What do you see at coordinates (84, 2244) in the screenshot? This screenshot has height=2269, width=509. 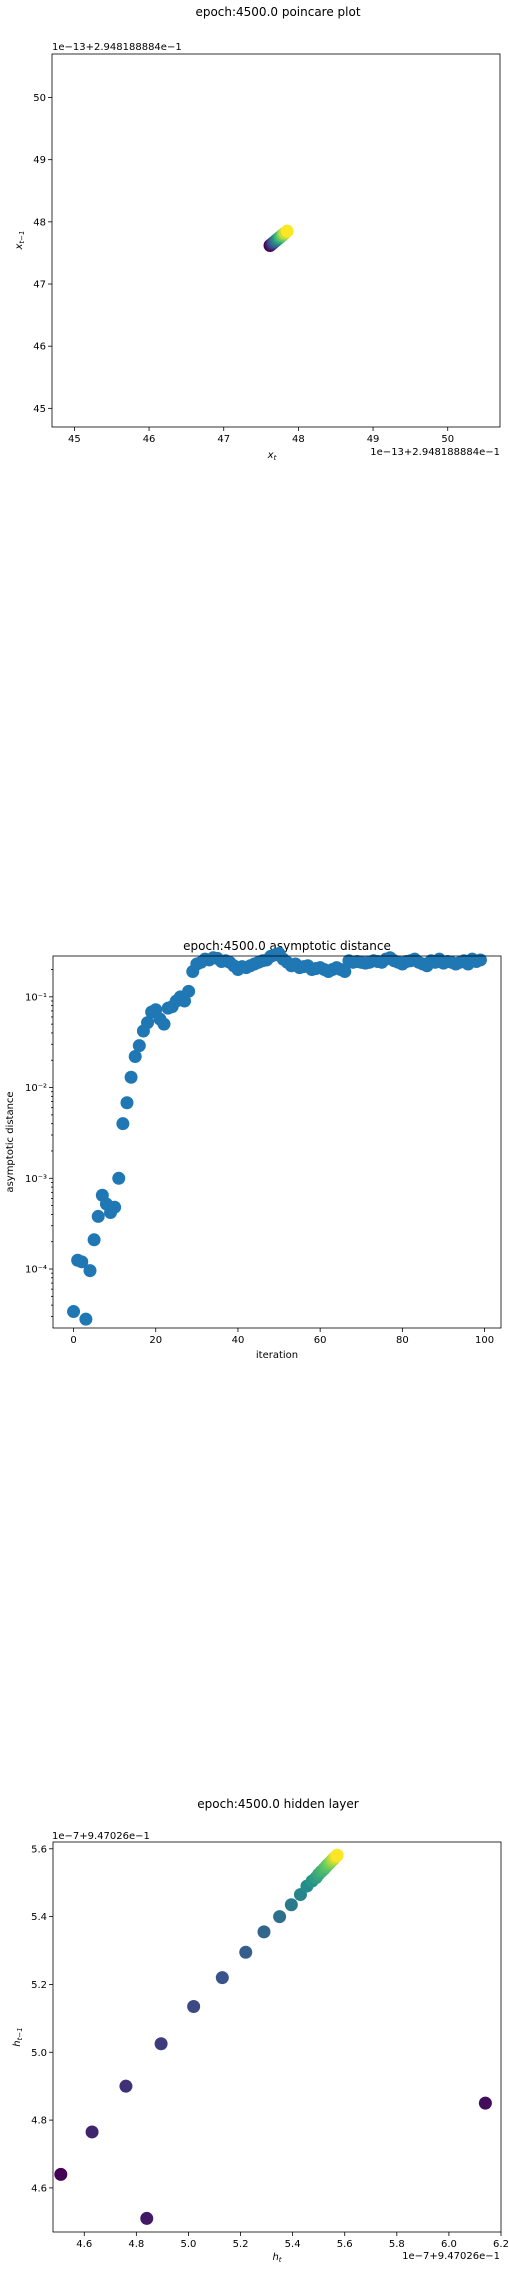 I see `x-tick-label: 4.6` at bounding box center [84, 2244].